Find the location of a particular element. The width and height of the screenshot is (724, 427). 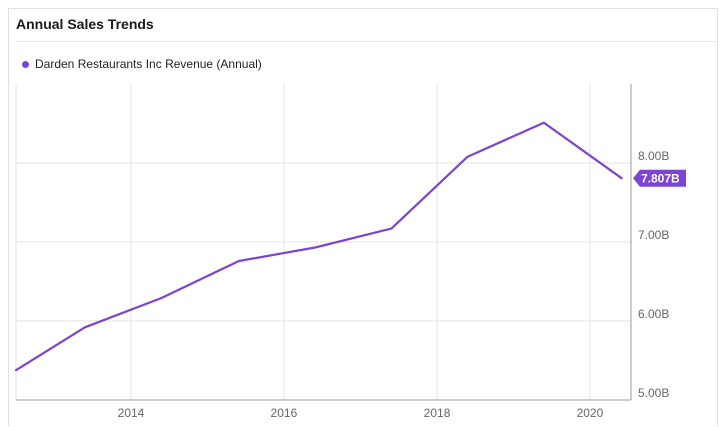

x-tick-label: 2016 is located at coordinates (284, 413).